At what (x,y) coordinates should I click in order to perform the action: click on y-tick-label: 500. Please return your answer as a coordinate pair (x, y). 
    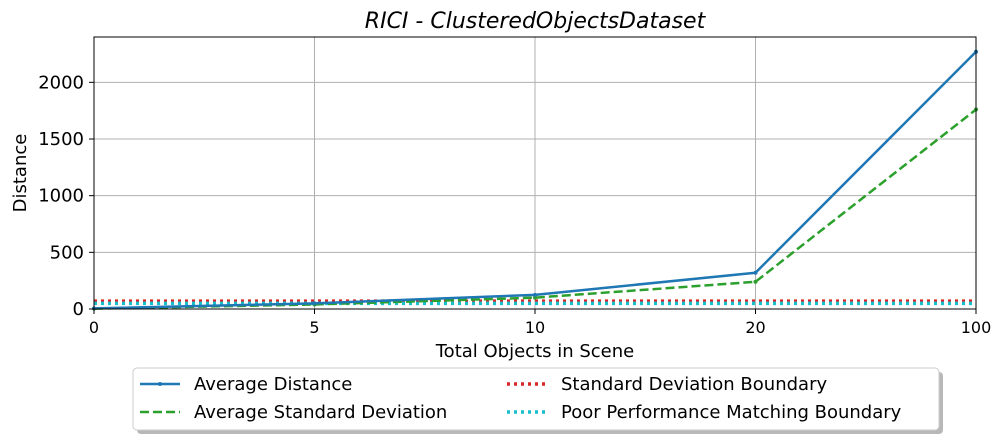
    Looking at the image, I should click on (67, 252).